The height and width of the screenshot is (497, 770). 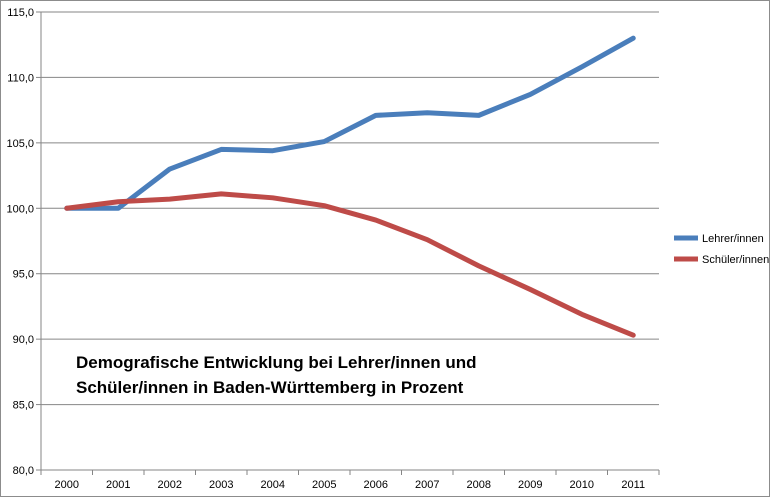 I want to click on x-tick-label: 2001, so click(x=118, y=485).